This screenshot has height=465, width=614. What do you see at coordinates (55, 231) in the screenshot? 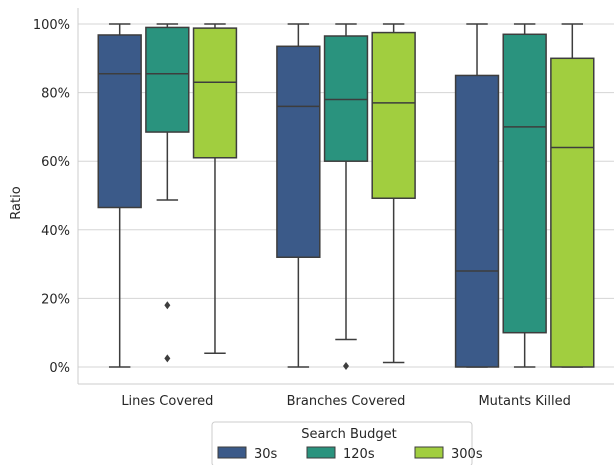
I see `y-tick-label: 40%` at bounding box center [55, 231].